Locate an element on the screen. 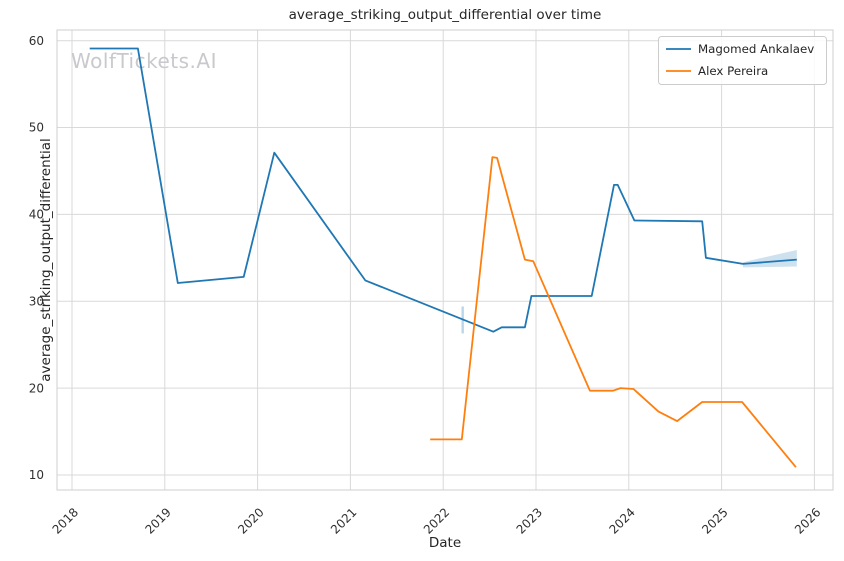 The width and height of the screenshot is (844, 561). x-tick-label: 2021 is located at coordinates (343, 520).